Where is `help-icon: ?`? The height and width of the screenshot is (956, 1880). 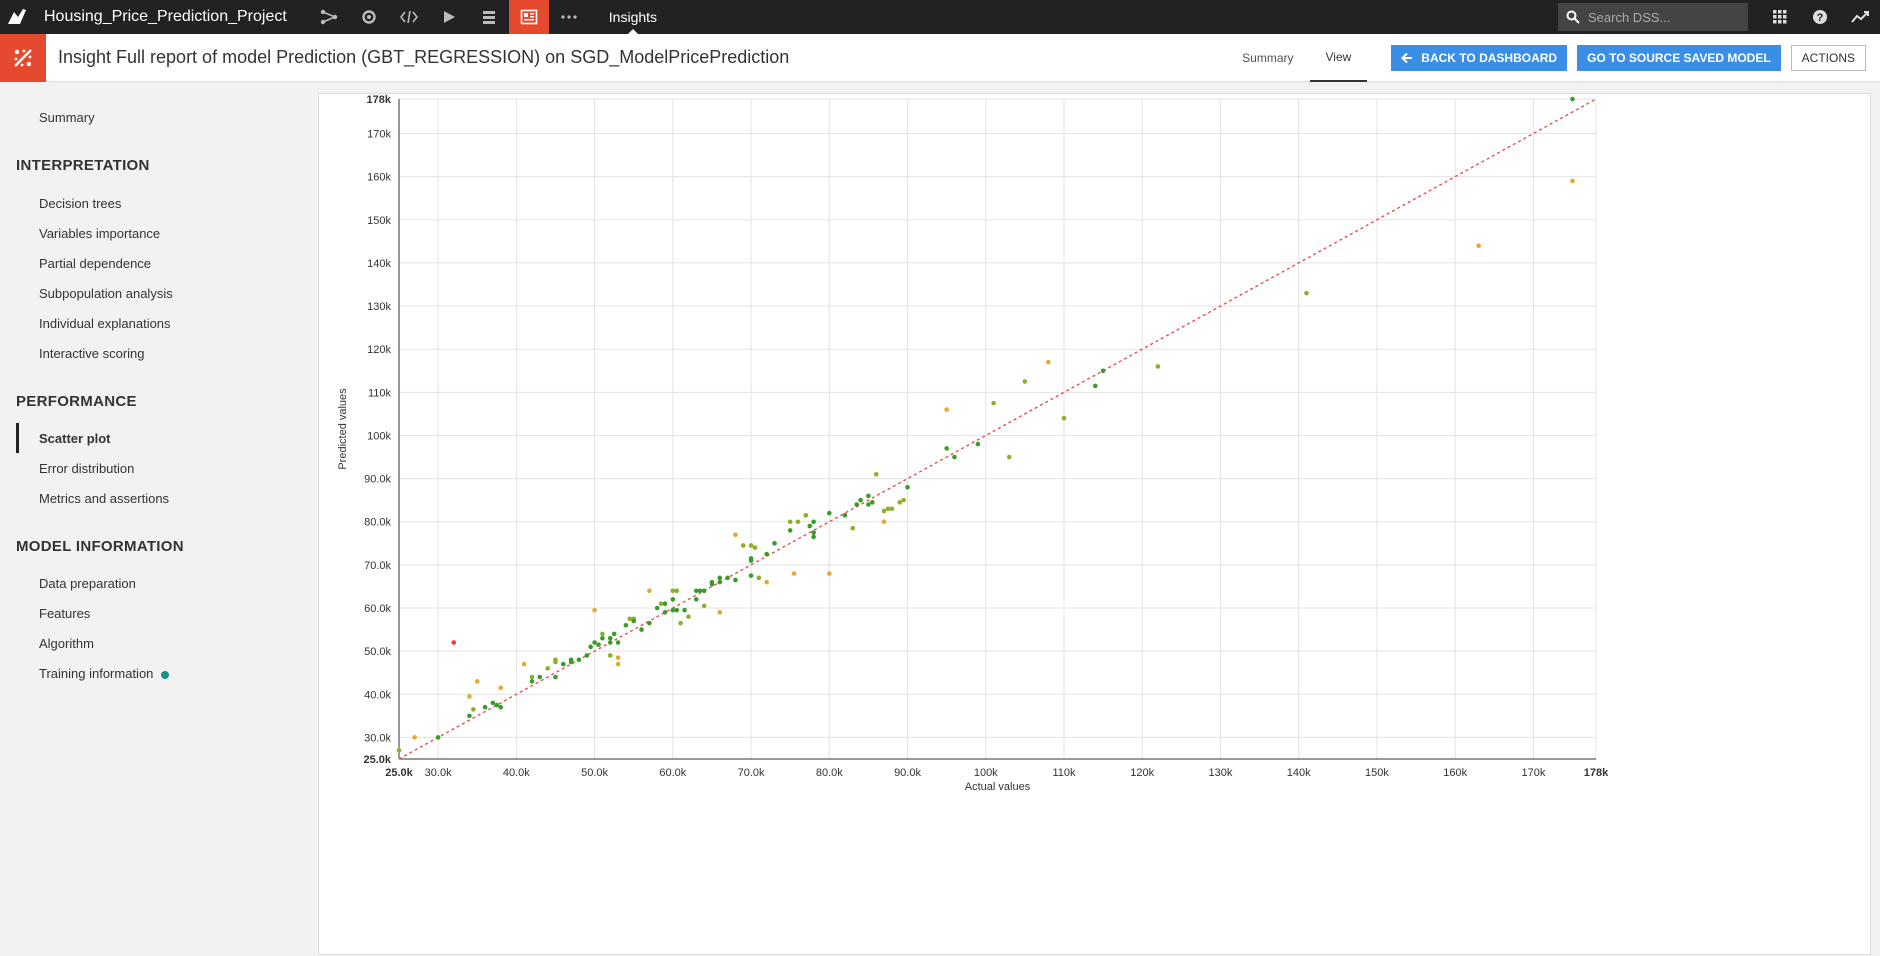
help-icon: ? is located at coordinates (1820, 17).